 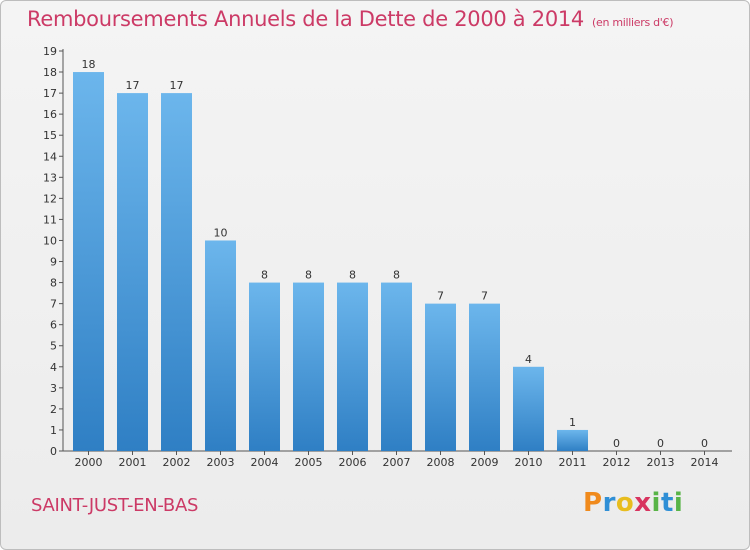 What do you see at coordinates (440, 296) in the screenshot?
I see `data-label-2008: 7` at bounding box center [440, 296].